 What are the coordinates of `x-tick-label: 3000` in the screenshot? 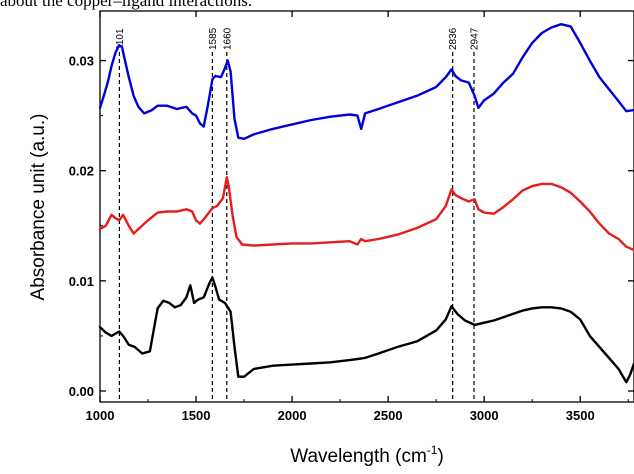 It's located at (484, 415).